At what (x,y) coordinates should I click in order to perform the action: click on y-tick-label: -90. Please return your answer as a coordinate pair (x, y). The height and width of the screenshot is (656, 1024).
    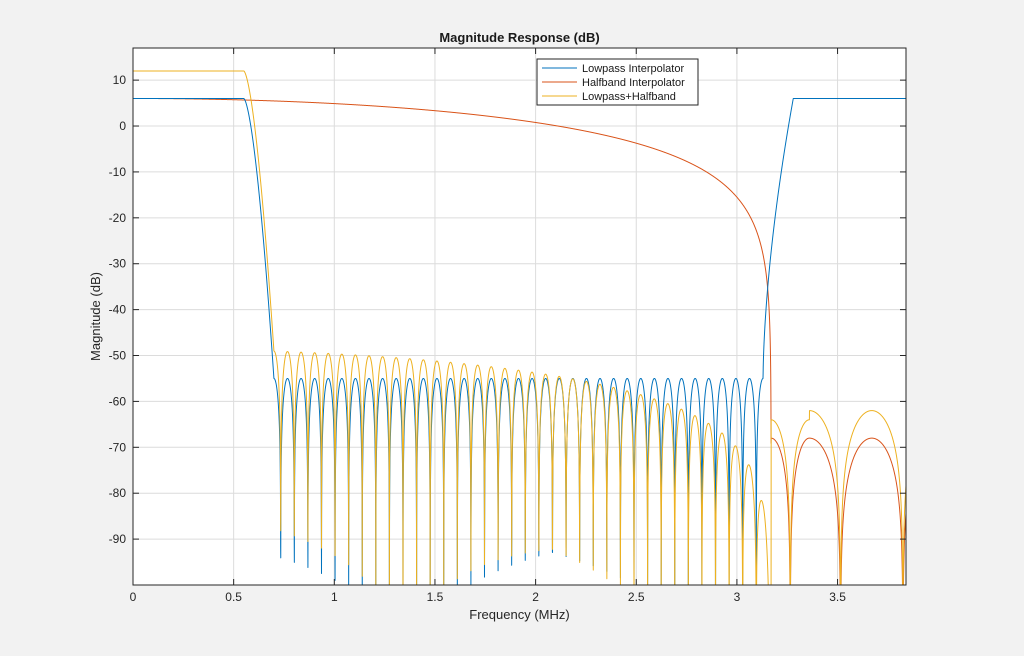
    Looking at the image, I should click on (118, 539).